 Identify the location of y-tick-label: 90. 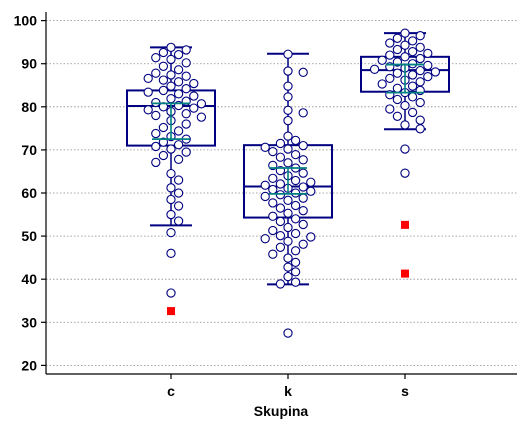
(29, 64).